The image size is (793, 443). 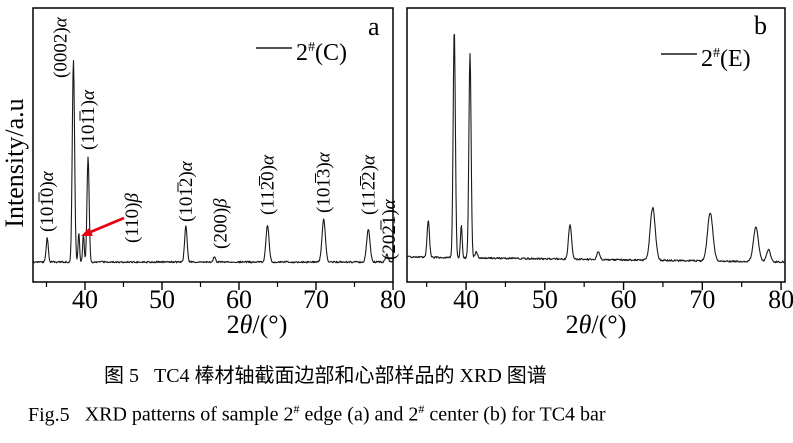 I want to click on legend-label-a: 2#(C), so click(x=321, y=50).